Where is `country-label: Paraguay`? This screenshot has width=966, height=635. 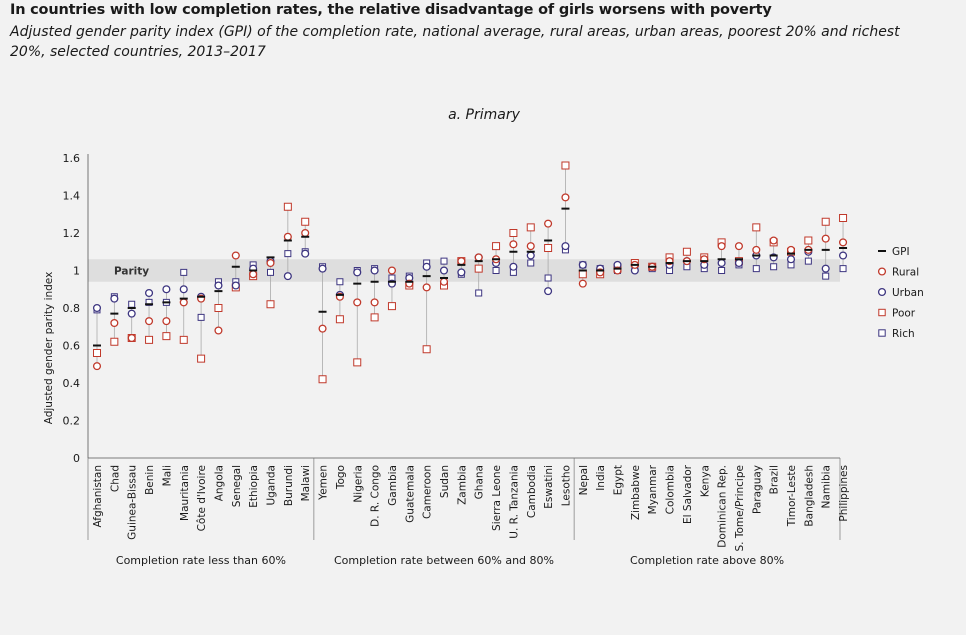
country-label: Paraguay is located at coordinates (757, 489).